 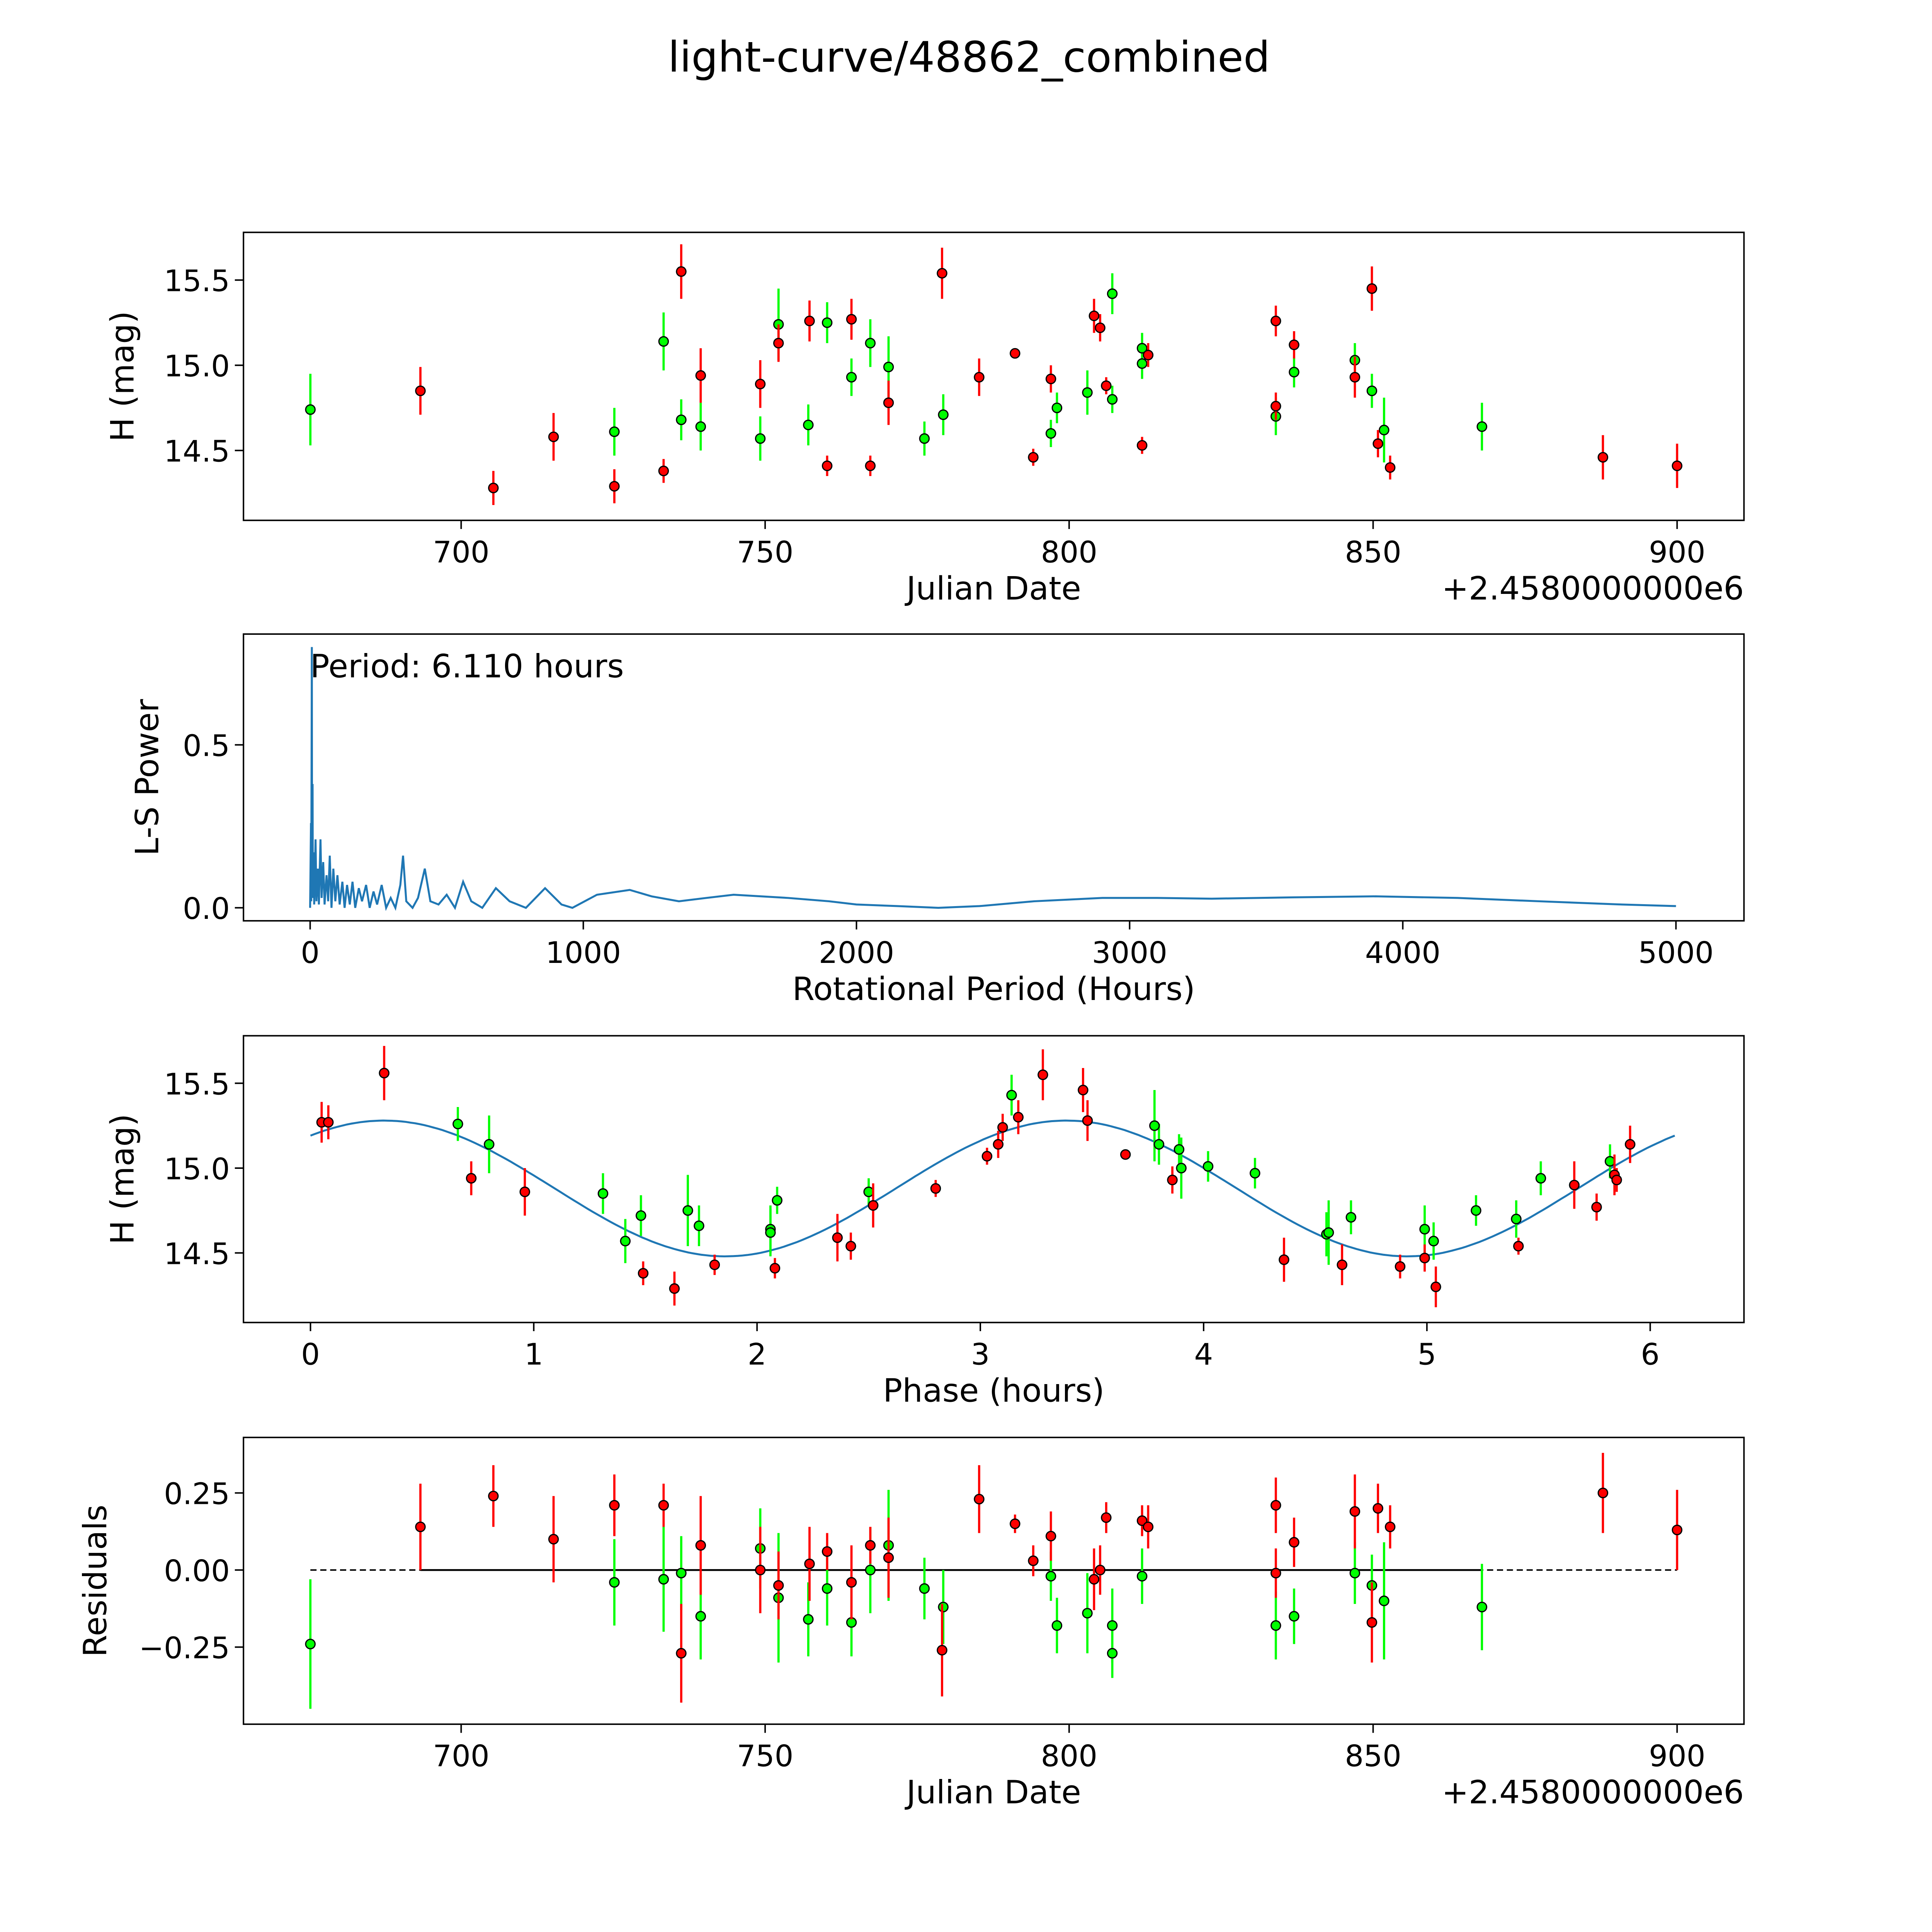 I want to click on x-tick-label: 700, so click(x=461, y=553).